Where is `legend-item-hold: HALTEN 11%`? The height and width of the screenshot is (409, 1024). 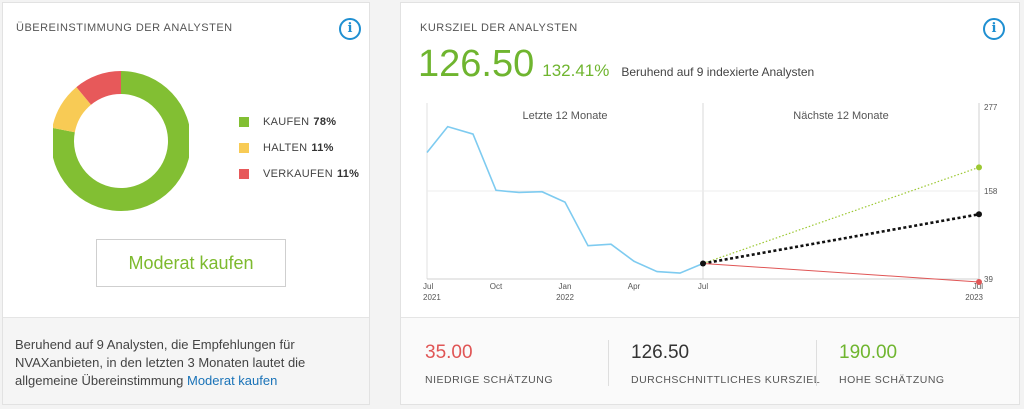 legend-item-hold: HALTEN 11% is located at coordinates (299, 148).